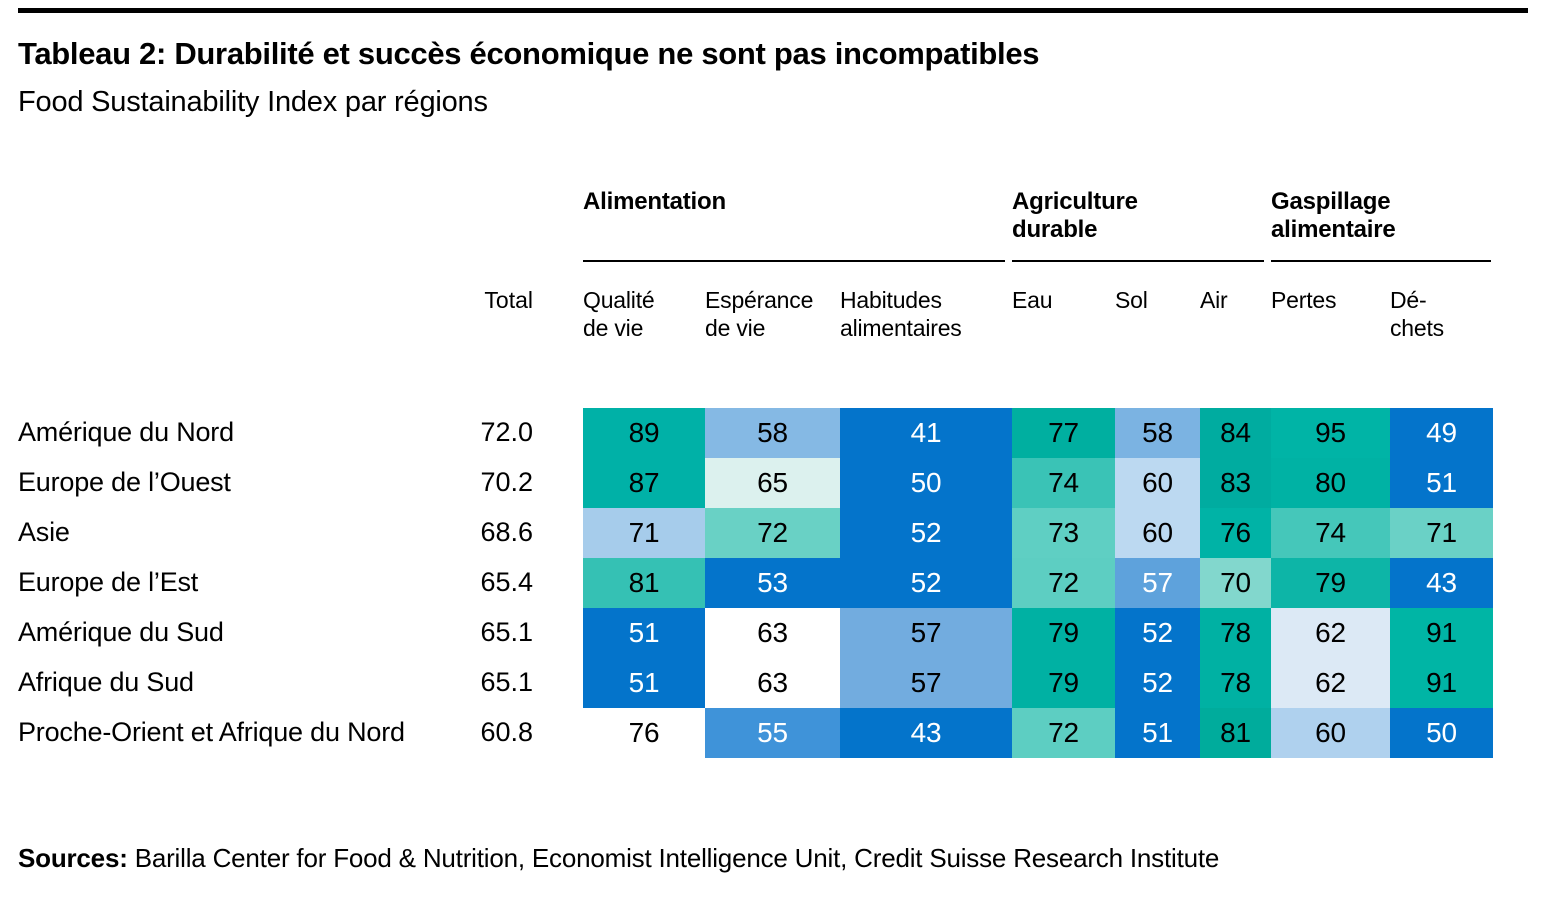 The image size is (1546, 916). What do you see at coordinates (644, 483) in the screenshot?
I see `heatmap-cell: 87` at bounding box center [644, 483].